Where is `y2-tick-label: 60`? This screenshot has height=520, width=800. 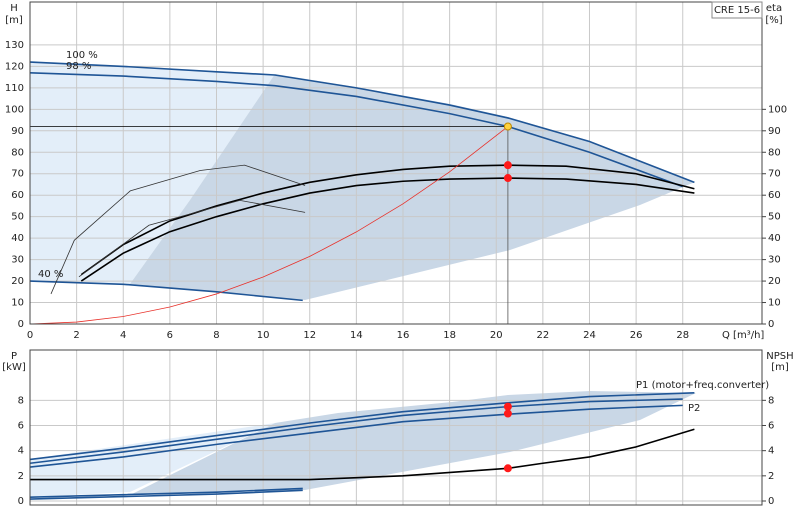 y2-tick-label: 60 is located at coordinates (774, 195).